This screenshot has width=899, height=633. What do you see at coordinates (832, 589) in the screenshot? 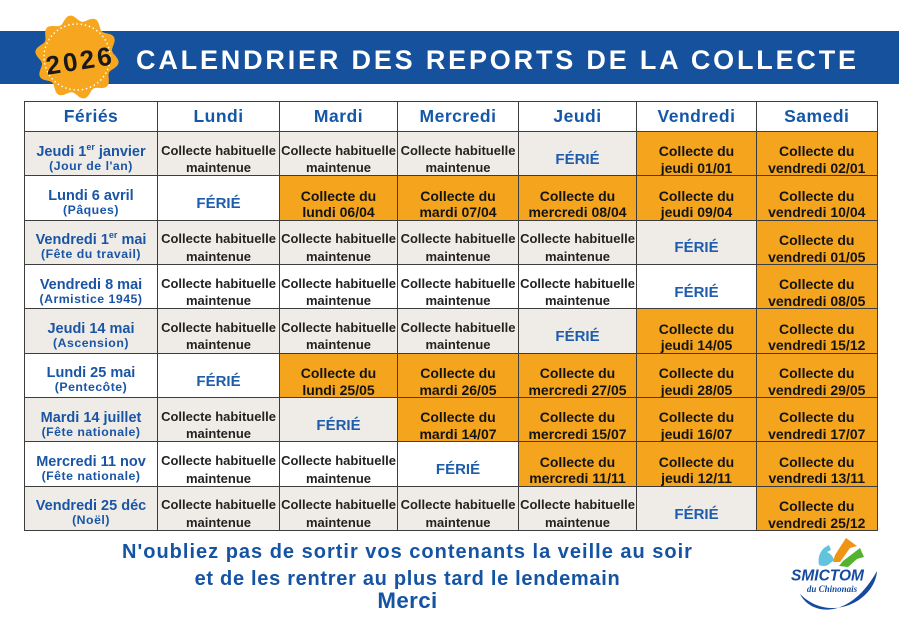
I see `svg-text: du Chinonais` at bounding box center [832, 589].